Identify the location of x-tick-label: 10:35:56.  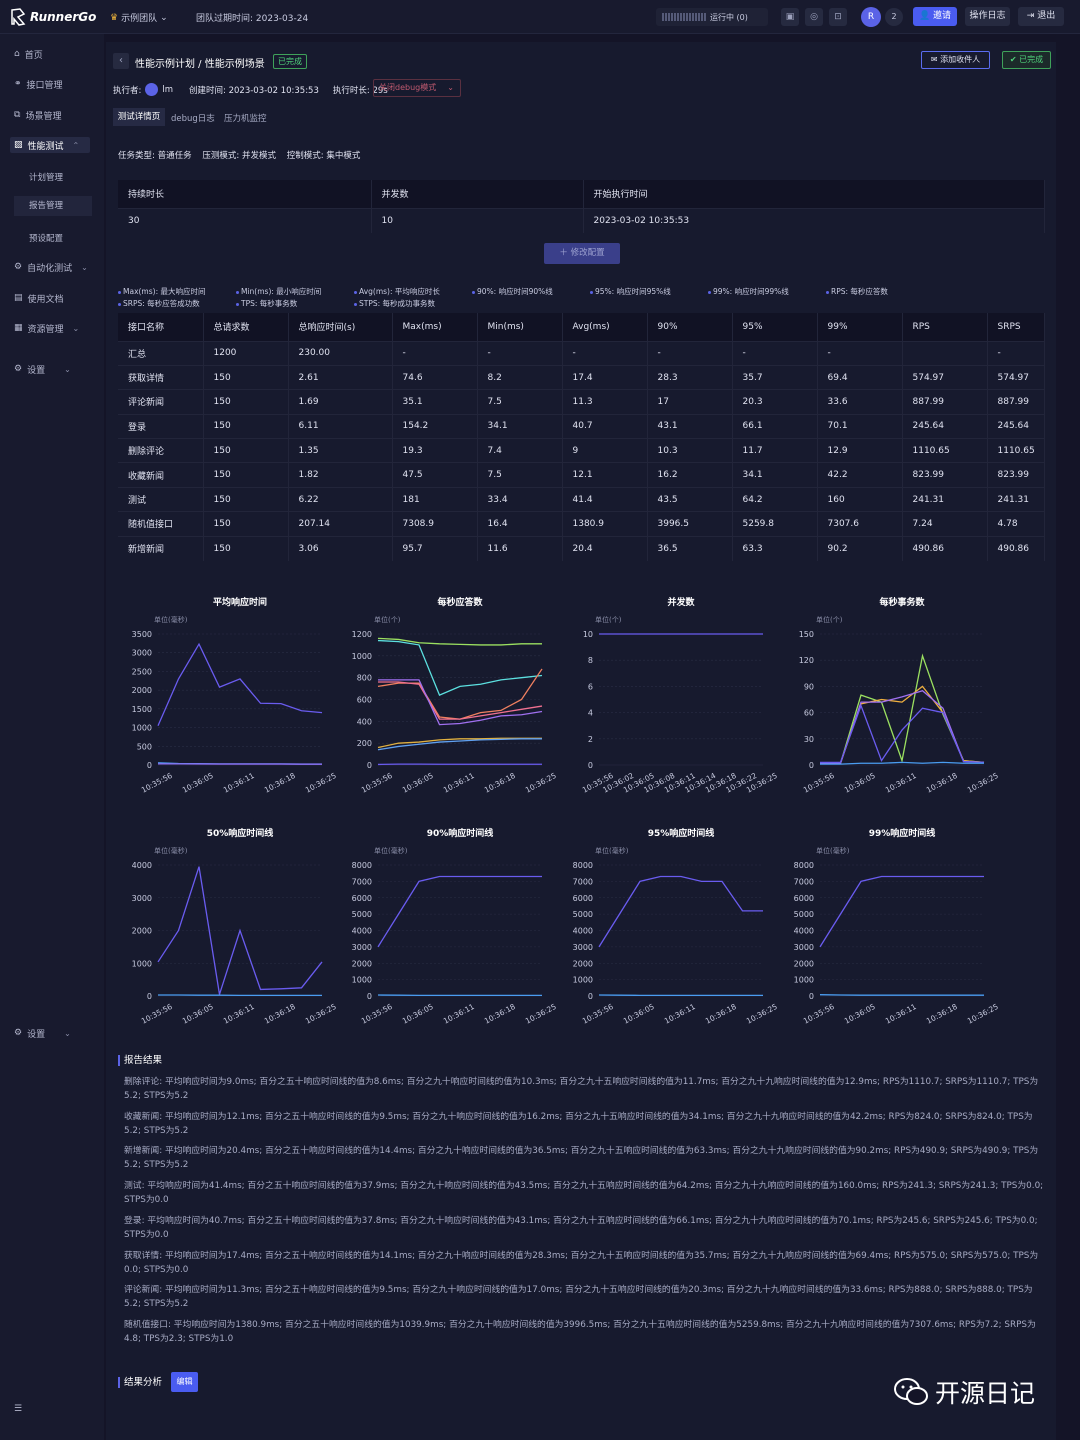
(377, 783).